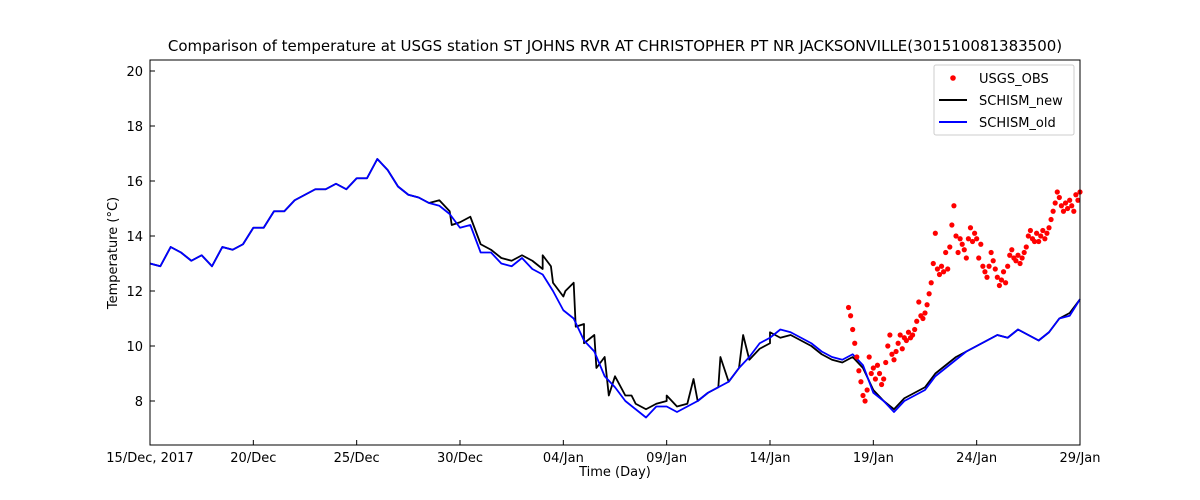 The image size is (1200, 500). I want to click on legend-label: USGS_OBS, so click(1014, 79).